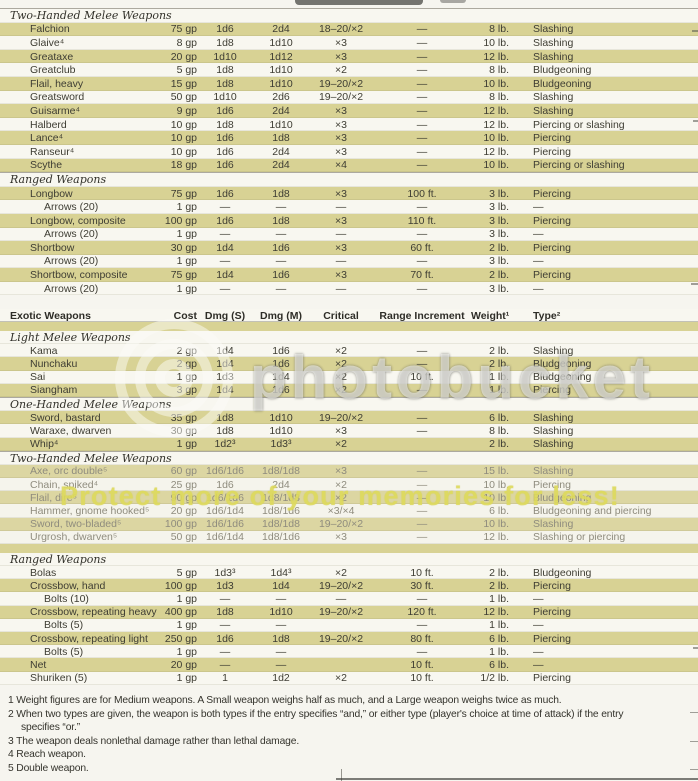 This screenshot has height=781, width=698. What do you see at coordinates (422, 585) in the screenshot?
I see `cell-range: 30 ft.` at bounding box center [422, 585].